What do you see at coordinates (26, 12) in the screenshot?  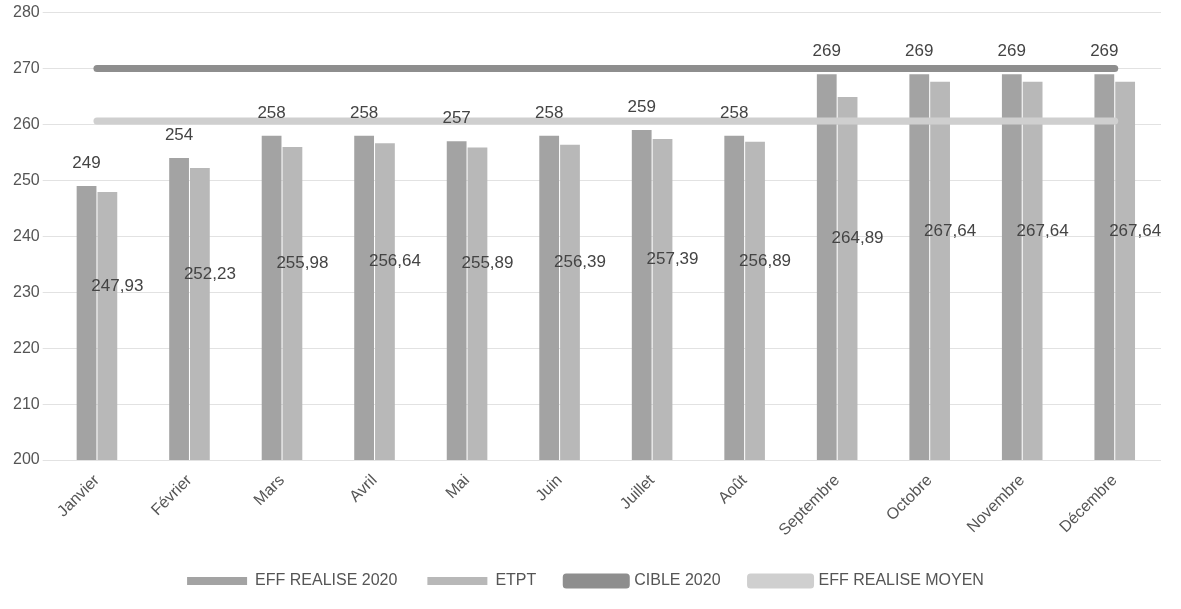 I see `y-tick-label: 280` at bounding box center [26, 12].